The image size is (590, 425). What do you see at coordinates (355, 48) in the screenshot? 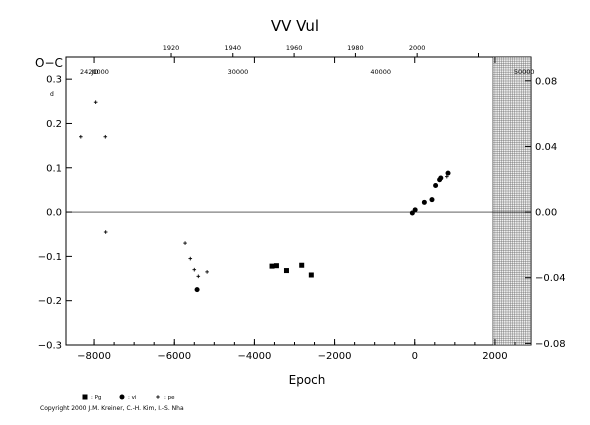
I see `year-tick-label: 1980` at bounding box center [355, 48].